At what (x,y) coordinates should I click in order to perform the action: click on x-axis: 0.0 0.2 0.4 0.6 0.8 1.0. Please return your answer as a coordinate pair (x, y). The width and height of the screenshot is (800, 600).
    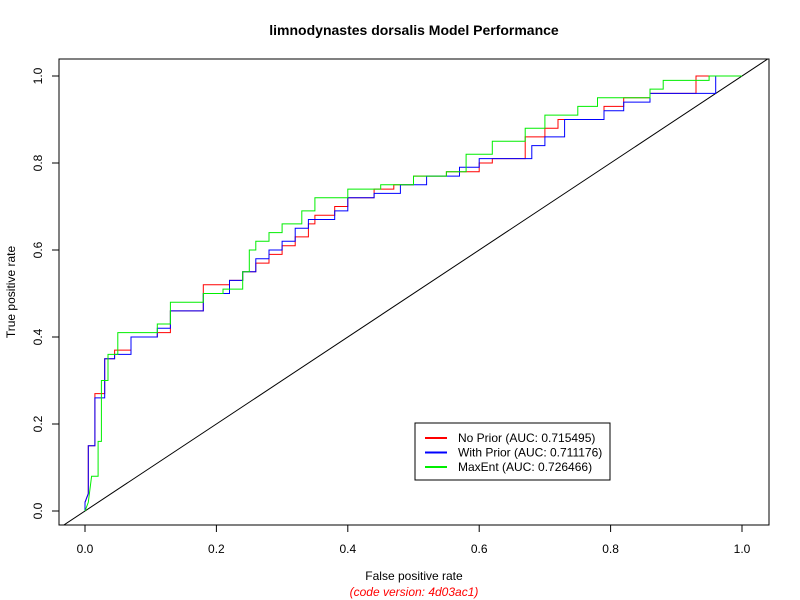
    Looking at the image, I should click on (414, 540).